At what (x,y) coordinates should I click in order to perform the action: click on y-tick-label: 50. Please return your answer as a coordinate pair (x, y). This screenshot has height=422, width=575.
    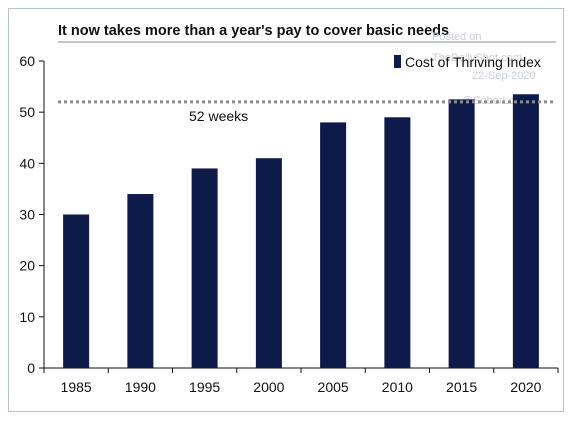
    Looking at the image, I should click on (27, 112).